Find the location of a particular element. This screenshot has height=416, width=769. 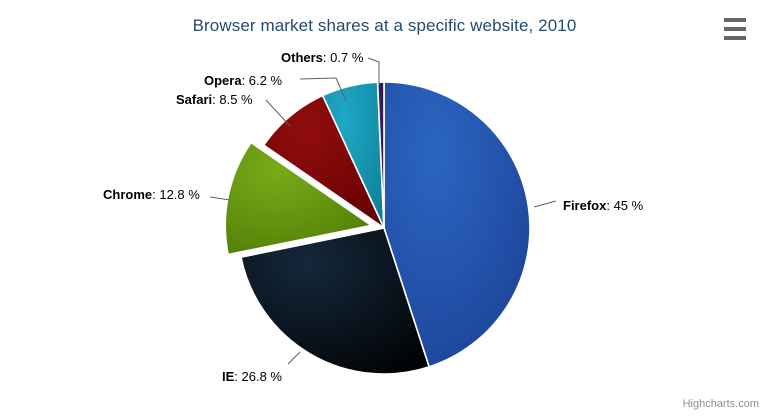

pie-slice-chrome is located at coordinates (299, 198).